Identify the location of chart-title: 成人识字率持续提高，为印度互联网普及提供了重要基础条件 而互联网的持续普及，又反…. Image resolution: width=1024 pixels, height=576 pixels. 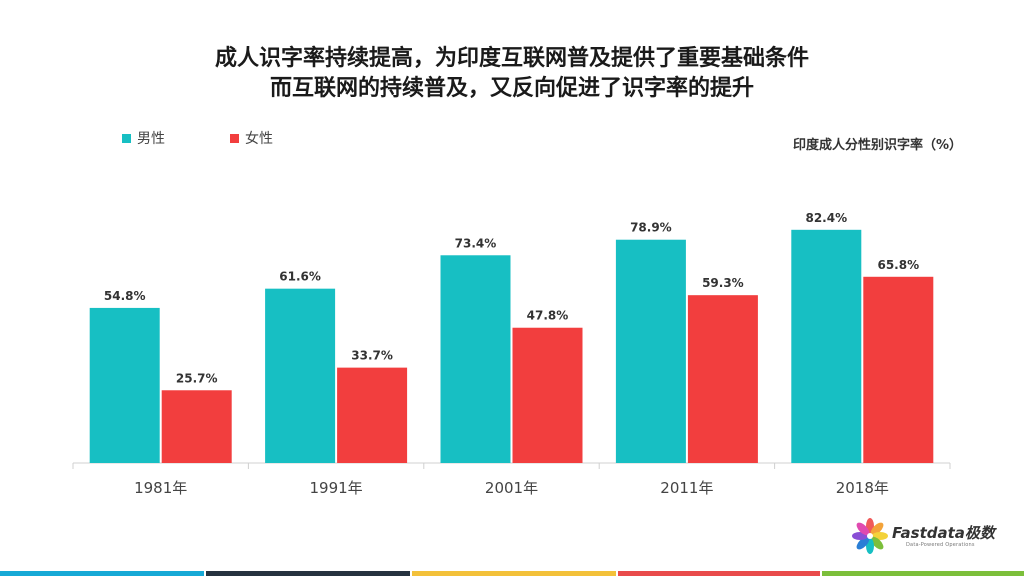
(512, 74).